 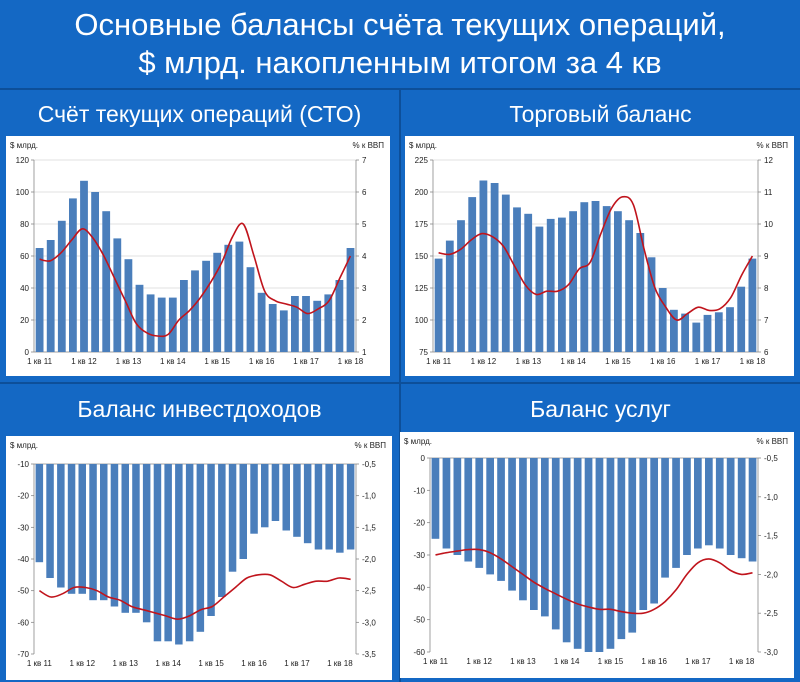 What do you see at coordinates (23, 622) in the screenshot?
I see `y-tick-label: -60` at bounding box center [23, 622].